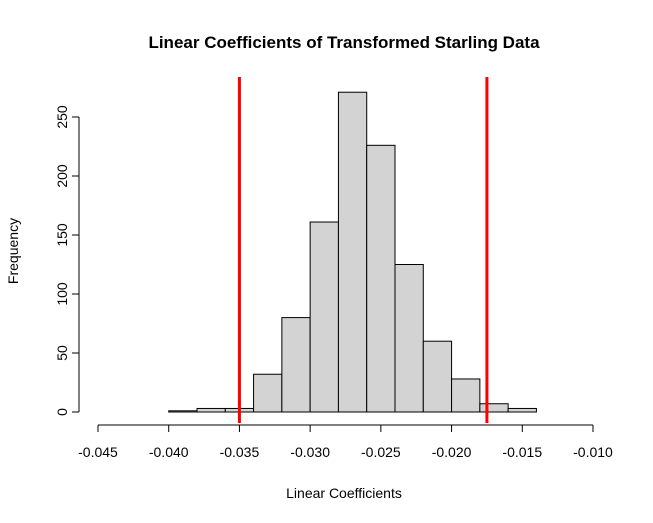  I want to click on y-tick-label: 0, so click(62, 412).